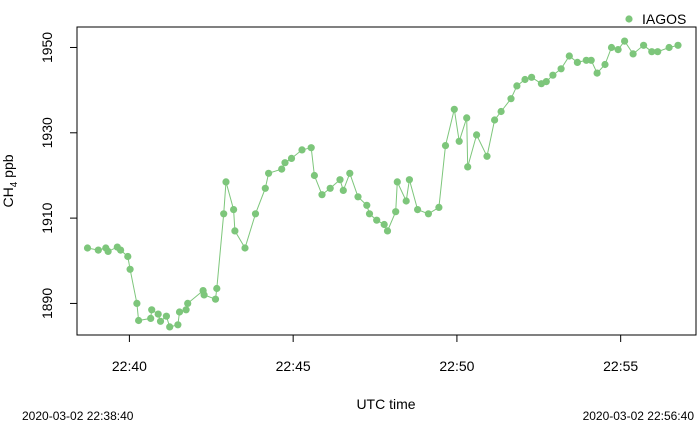 The width and height of the screenshot is (700, 432). I want to click on legend-label-iagos: IAGOS, so click(664, 19).